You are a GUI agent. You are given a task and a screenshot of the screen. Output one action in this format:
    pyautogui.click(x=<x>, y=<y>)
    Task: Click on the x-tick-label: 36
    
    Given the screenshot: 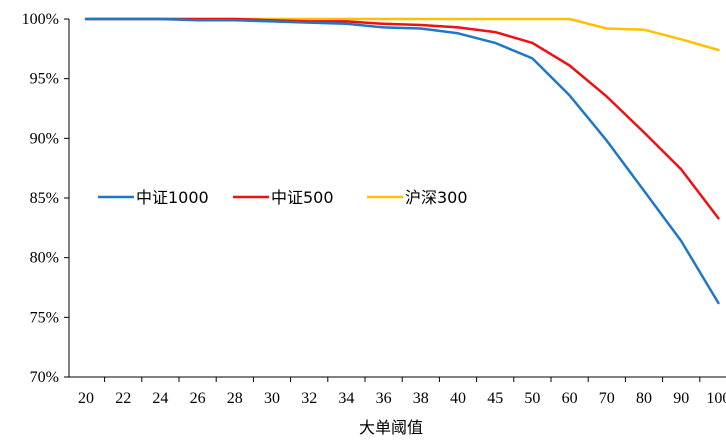 What is the action you would take?
    pyautogui.click(x=384, y=398)
    